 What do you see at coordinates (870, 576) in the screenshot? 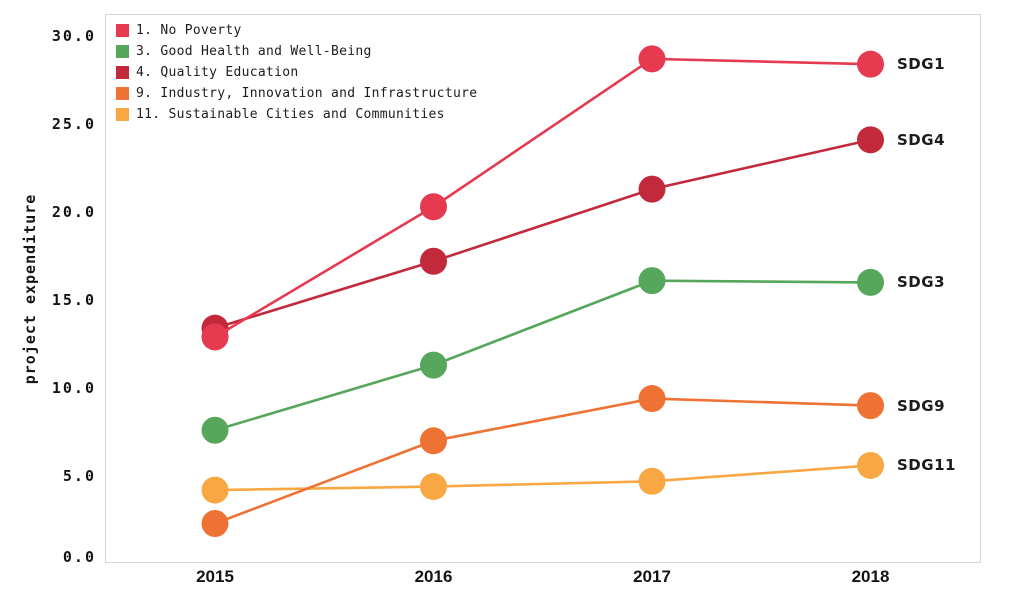
I see `x-tick-2018: 2018` at bounding box center [870, 576].